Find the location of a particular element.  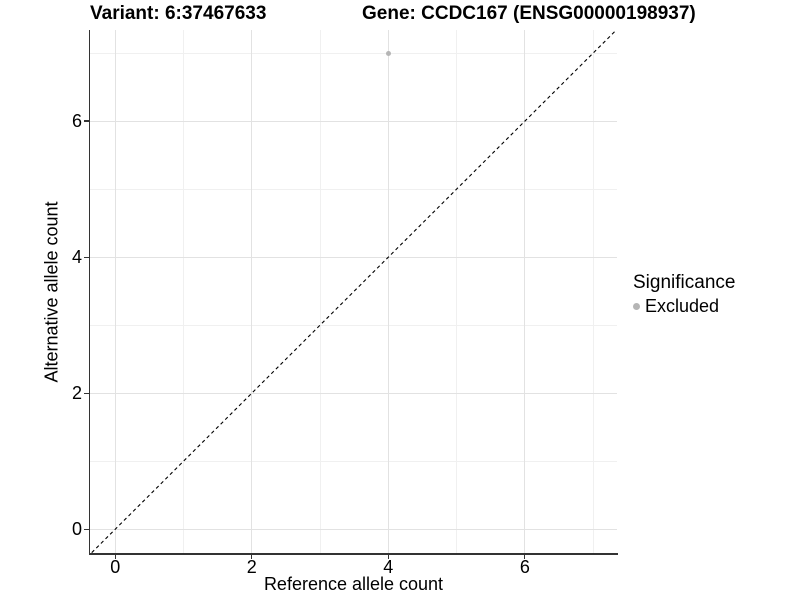

x-tick-label: 2 is located at coordinates (251, 567).